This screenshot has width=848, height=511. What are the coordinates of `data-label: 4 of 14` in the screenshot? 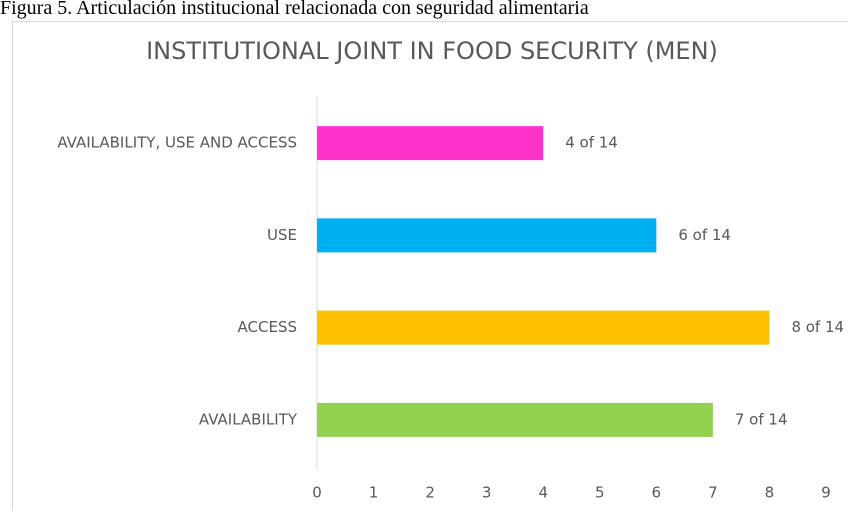 It's located at (591, 143).